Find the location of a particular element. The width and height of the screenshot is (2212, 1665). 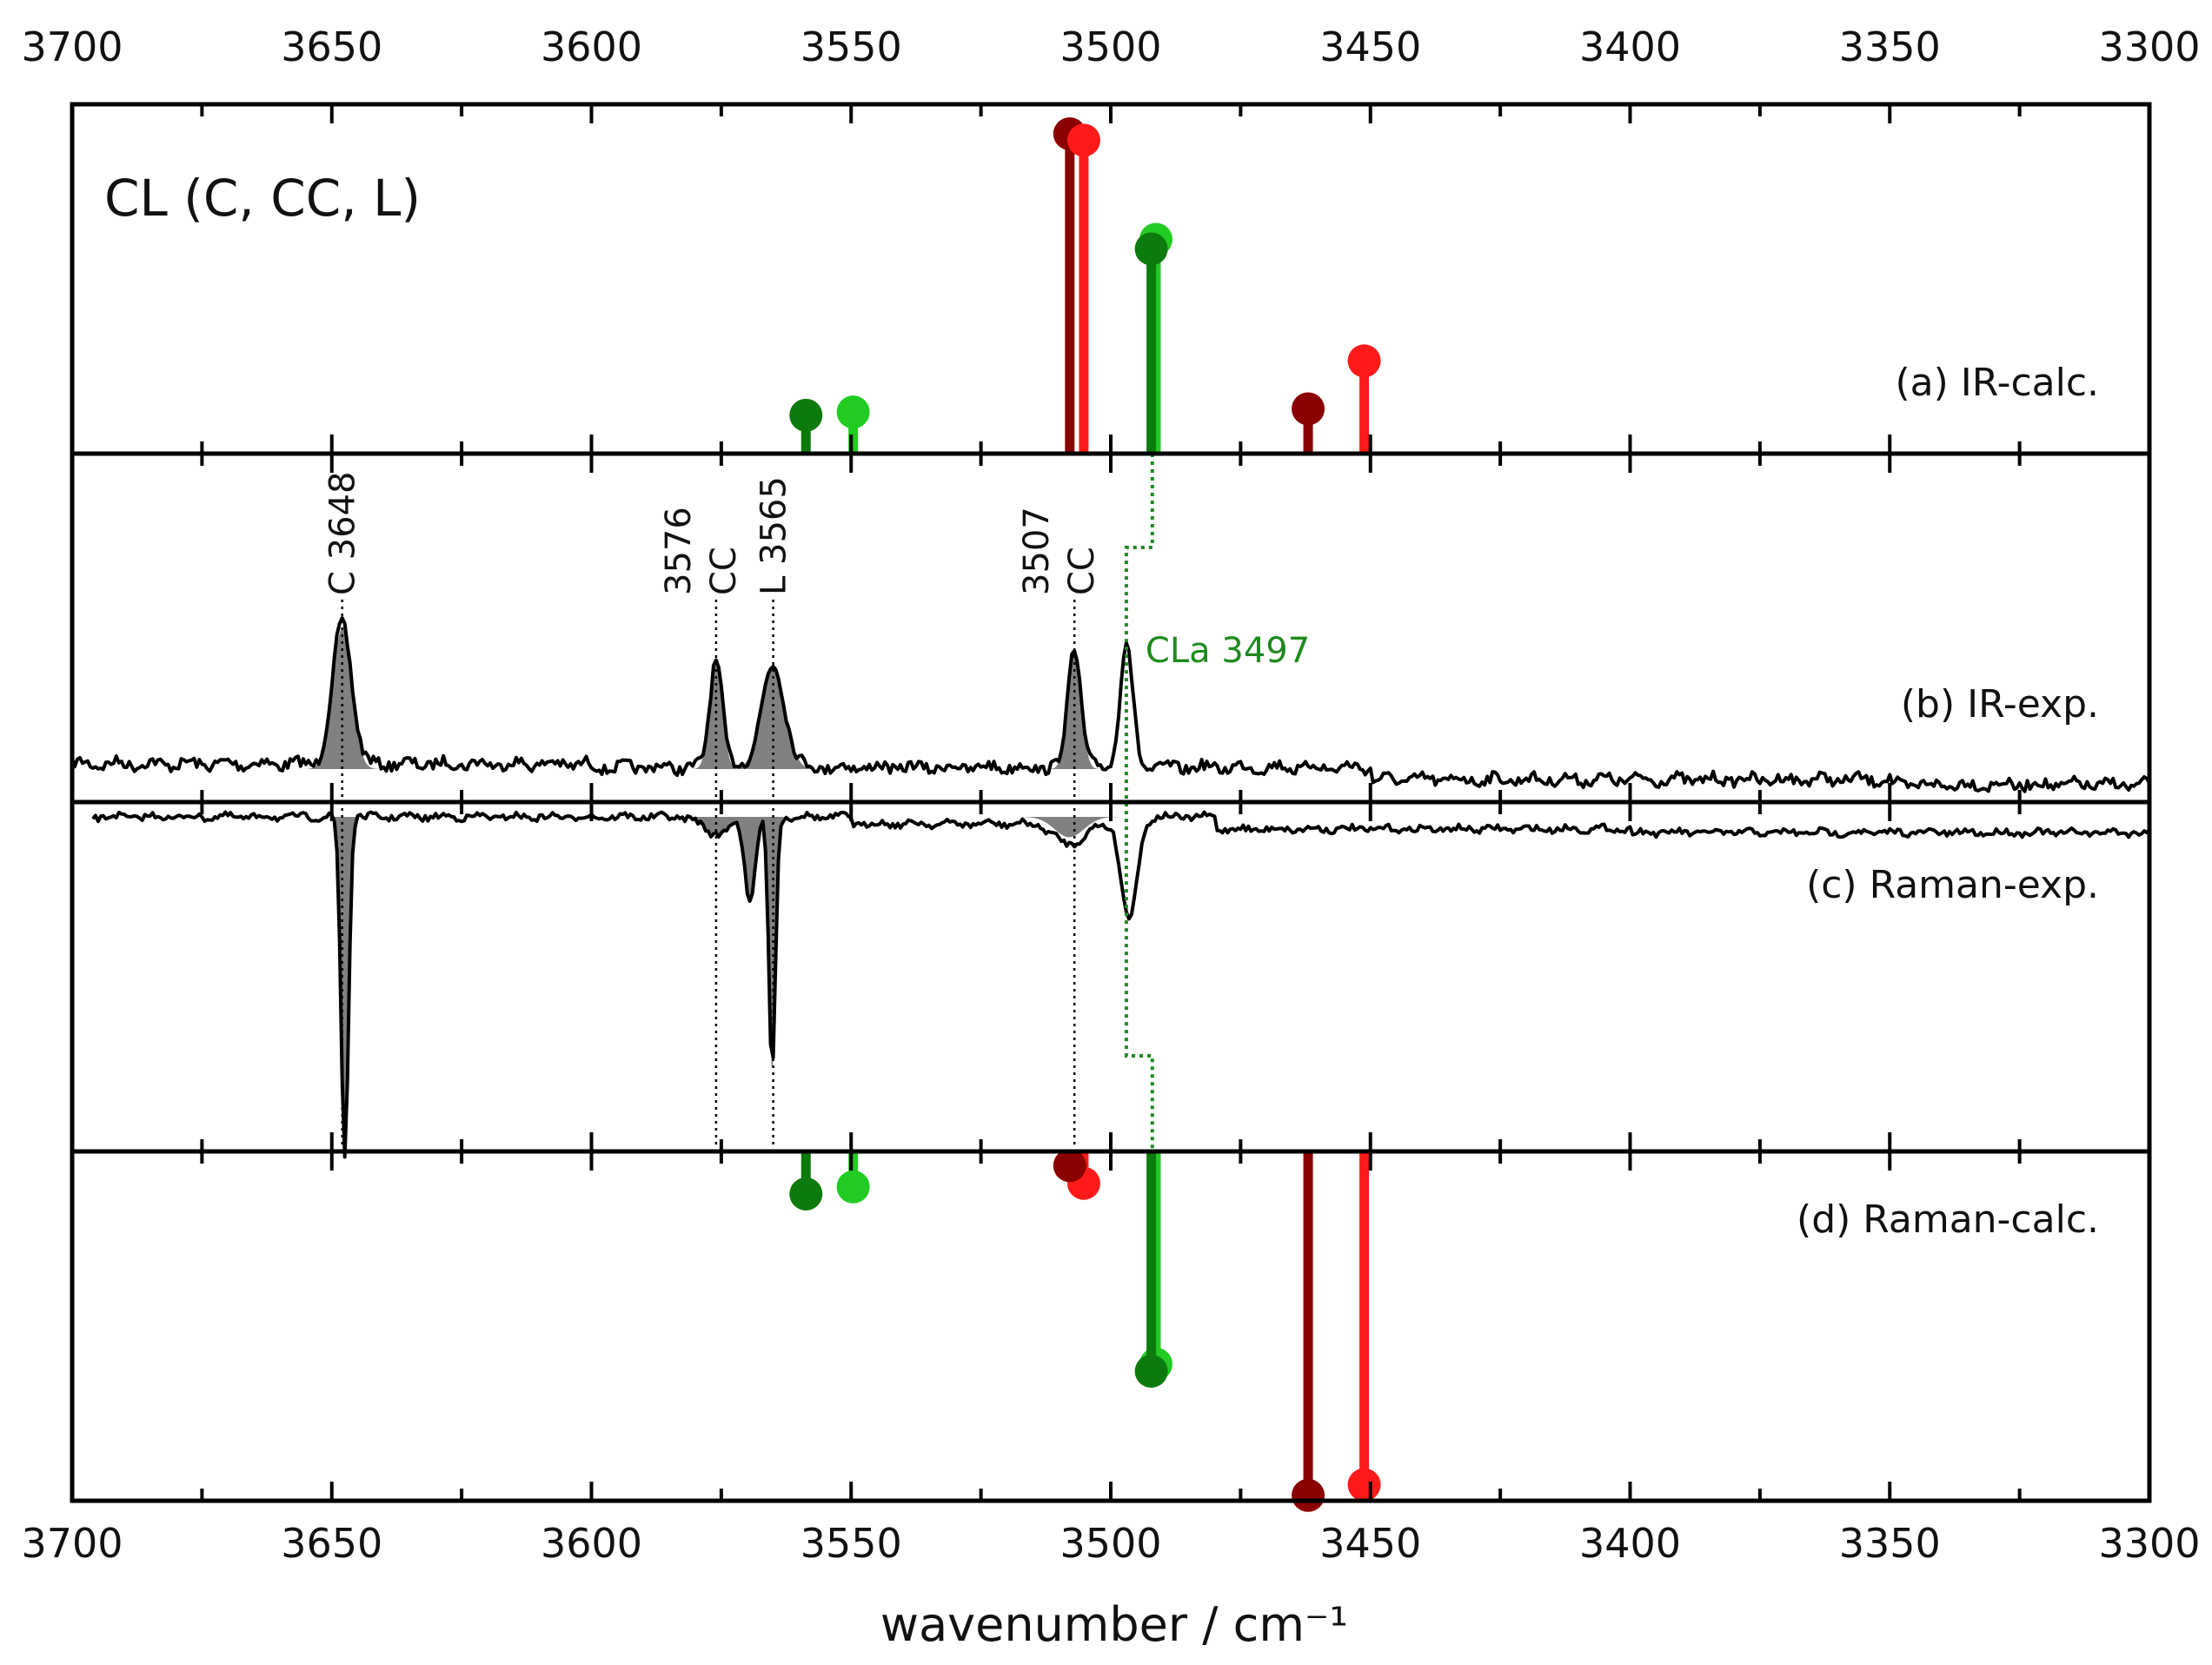

x-tick-label-bottom: 3700 is located at coordinates (72, 1544).